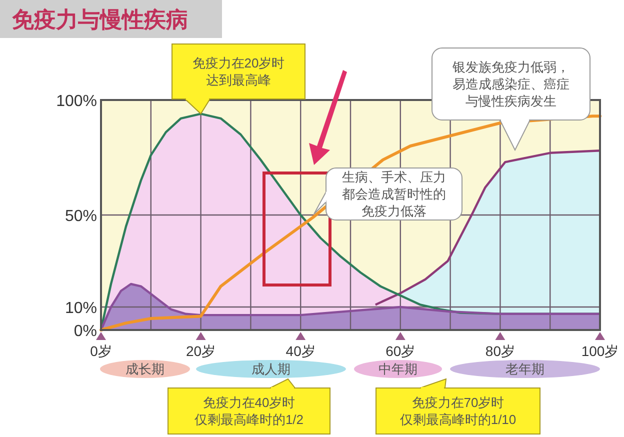  I want to click on text: 成长期, so click(145, 369).